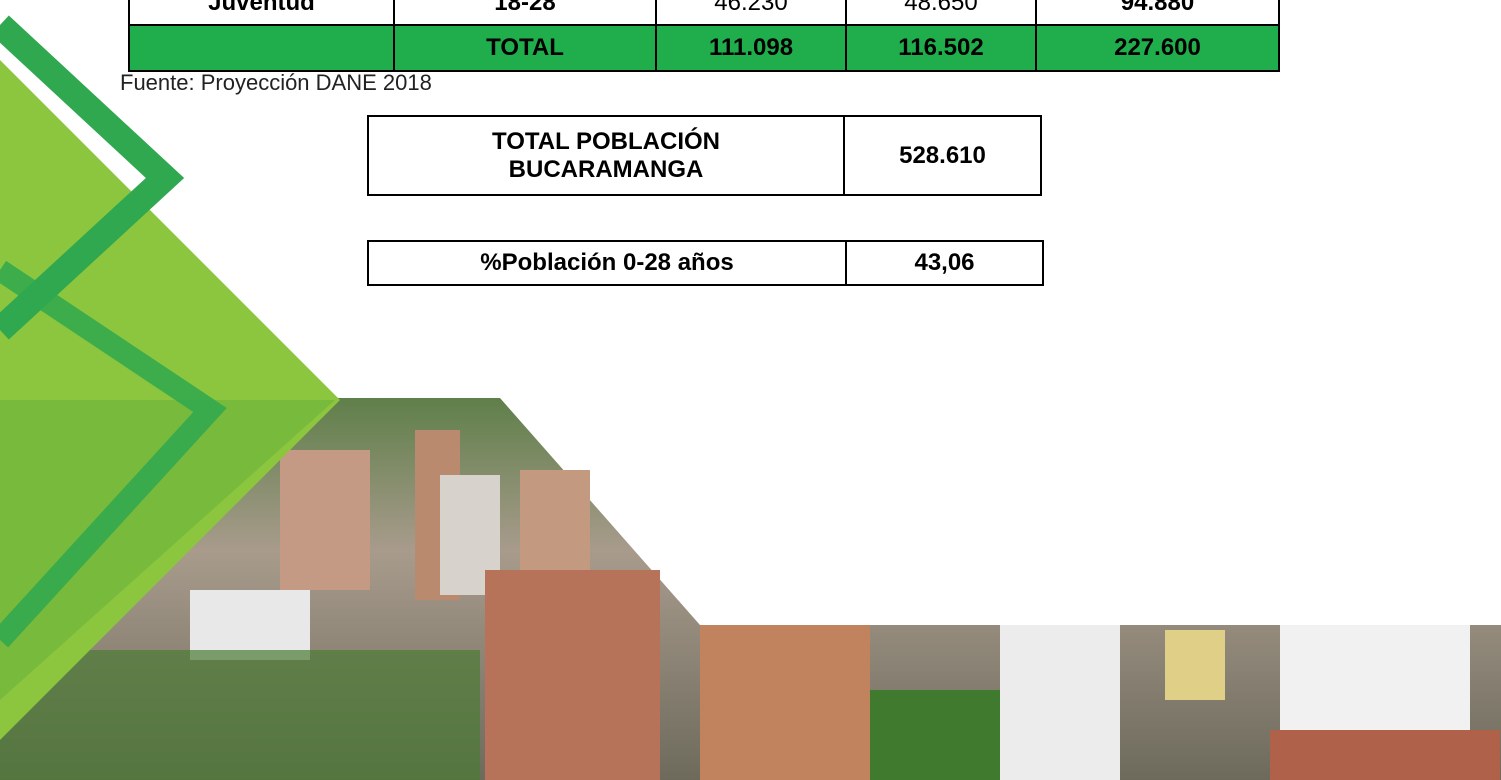 The image size is (1501, 780). What do you see at coordinates (525, 13) in the screenshot?
I see `cell: 18-28` at bounding box center [525, 13].